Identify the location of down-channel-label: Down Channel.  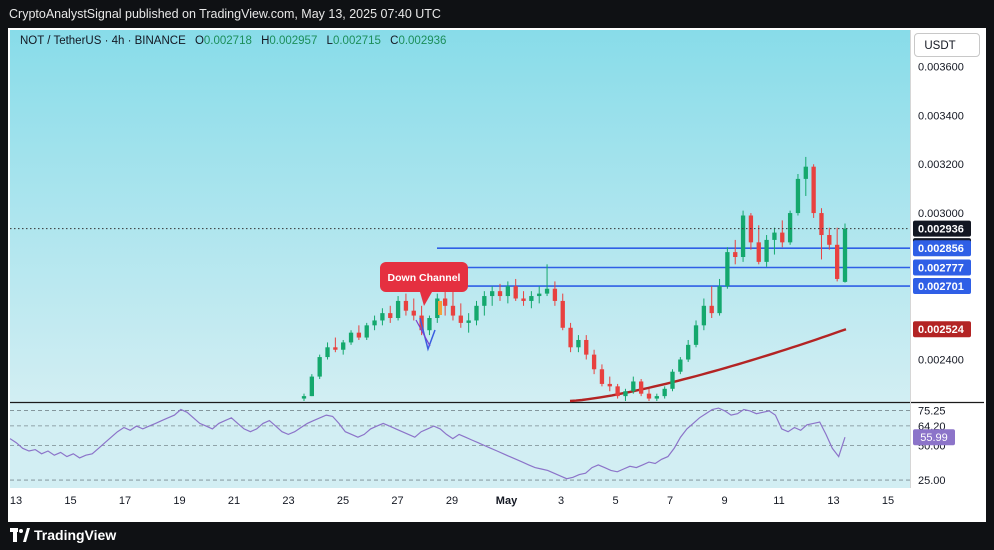
(424, 278).